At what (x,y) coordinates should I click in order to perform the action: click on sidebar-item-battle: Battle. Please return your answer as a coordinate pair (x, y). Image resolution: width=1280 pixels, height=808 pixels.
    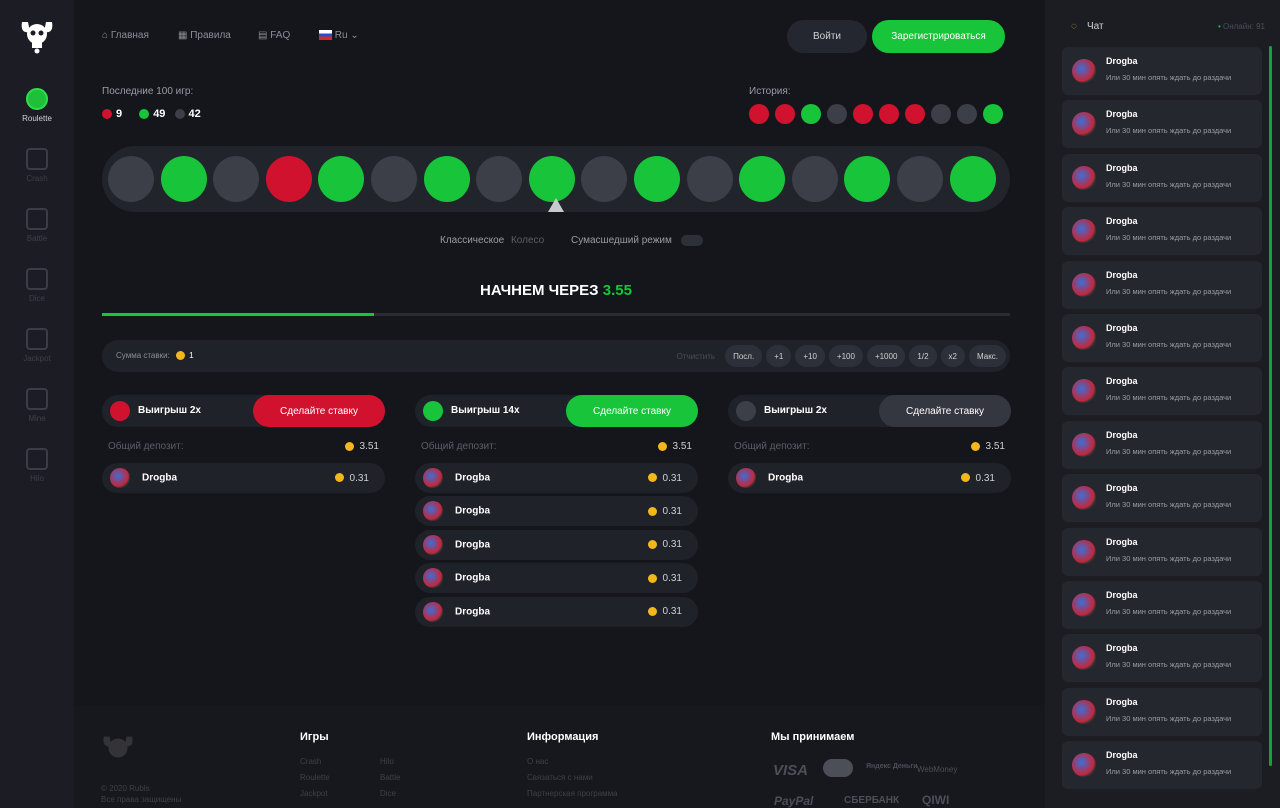
    Looking at the image, I should click on (37, 225).